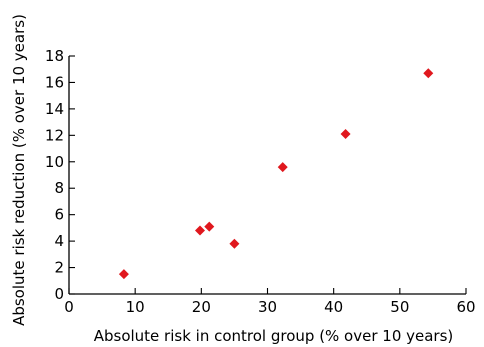 This screenshot has width=484, height=347. I want to click on x-tick-label: 20, so click(201, 307).